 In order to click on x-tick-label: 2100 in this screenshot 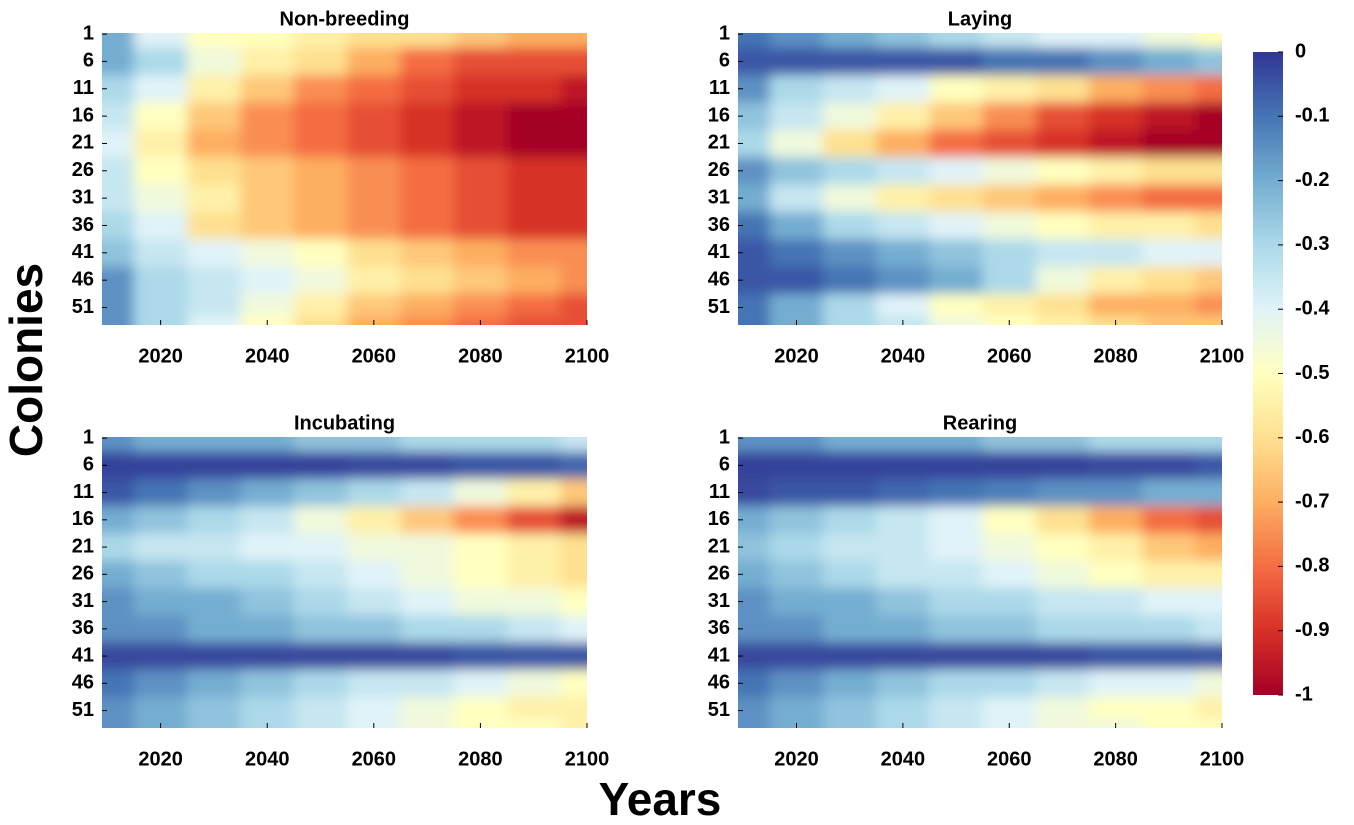, I will do `click(587, 759)`.